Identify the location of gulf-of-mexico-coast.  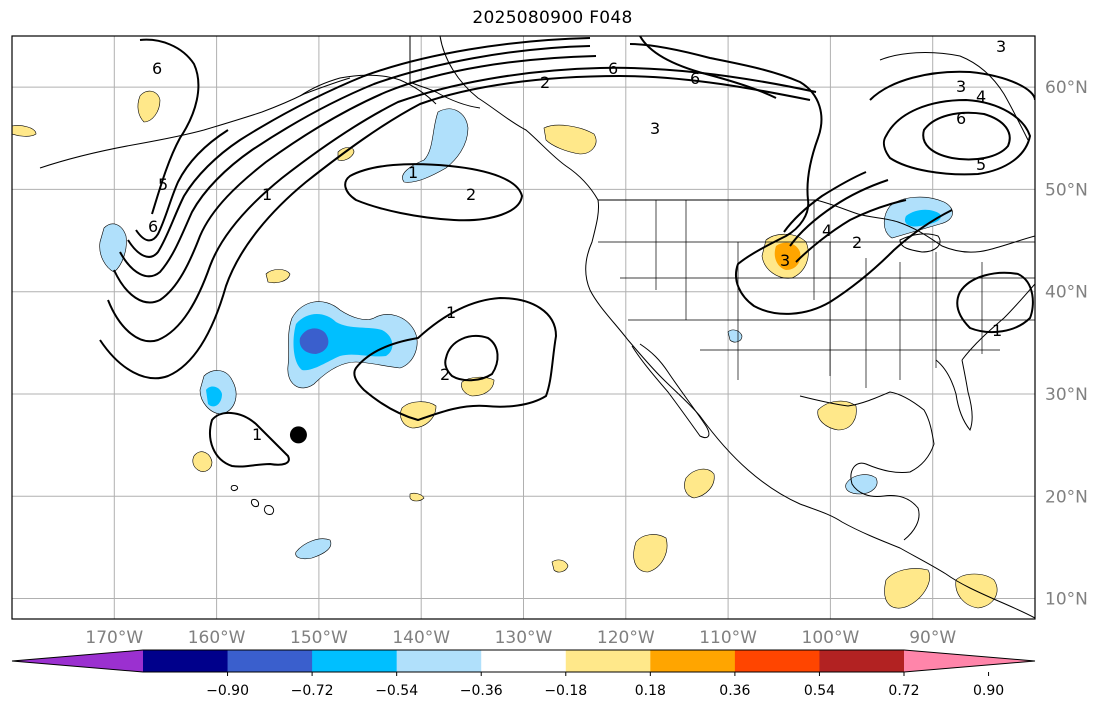
(867, 466).